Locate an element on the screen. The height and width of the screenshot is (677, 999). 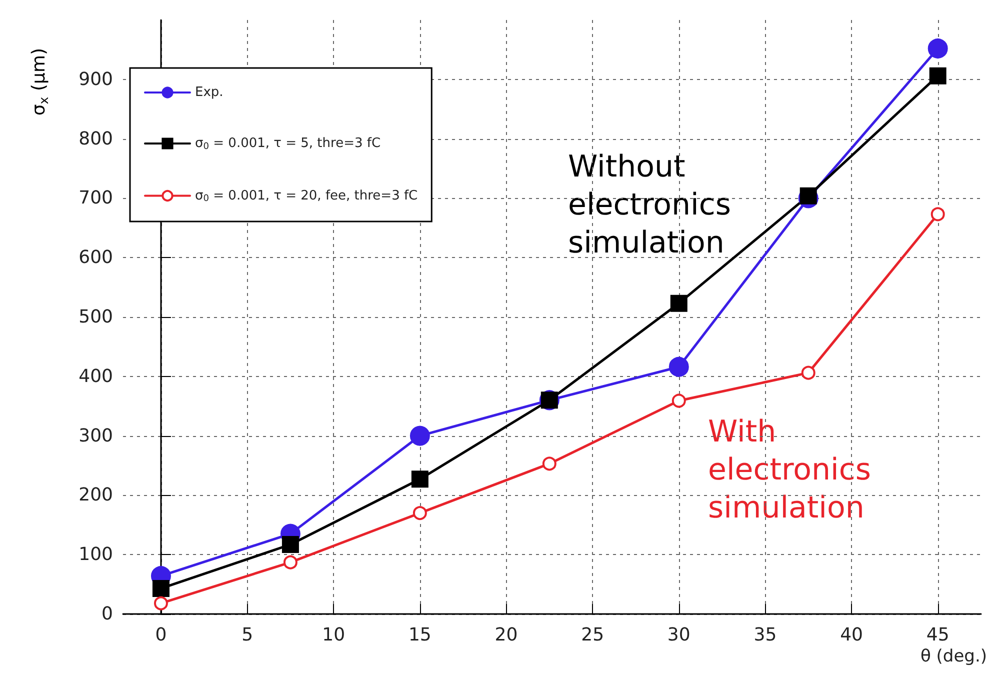
y-tick-label: 600 is located at coordinates (95, 257).